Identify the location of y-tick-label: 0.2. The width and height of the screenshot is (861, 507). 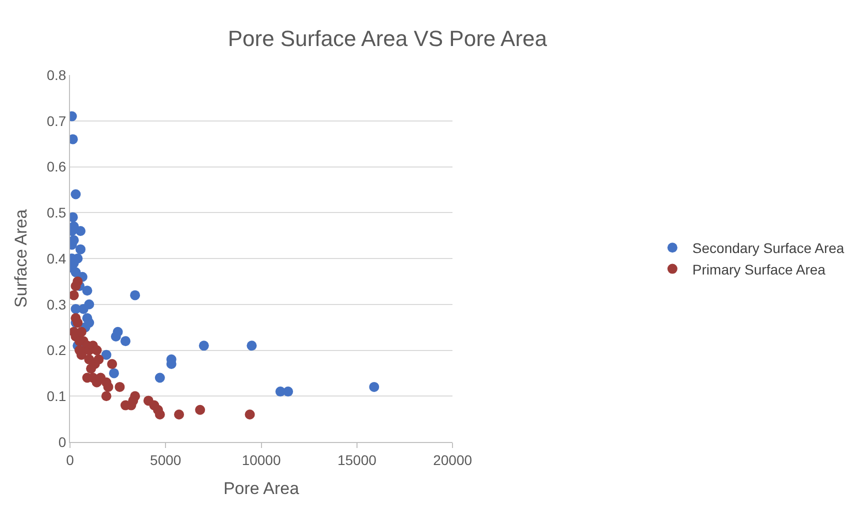
(56, 350).